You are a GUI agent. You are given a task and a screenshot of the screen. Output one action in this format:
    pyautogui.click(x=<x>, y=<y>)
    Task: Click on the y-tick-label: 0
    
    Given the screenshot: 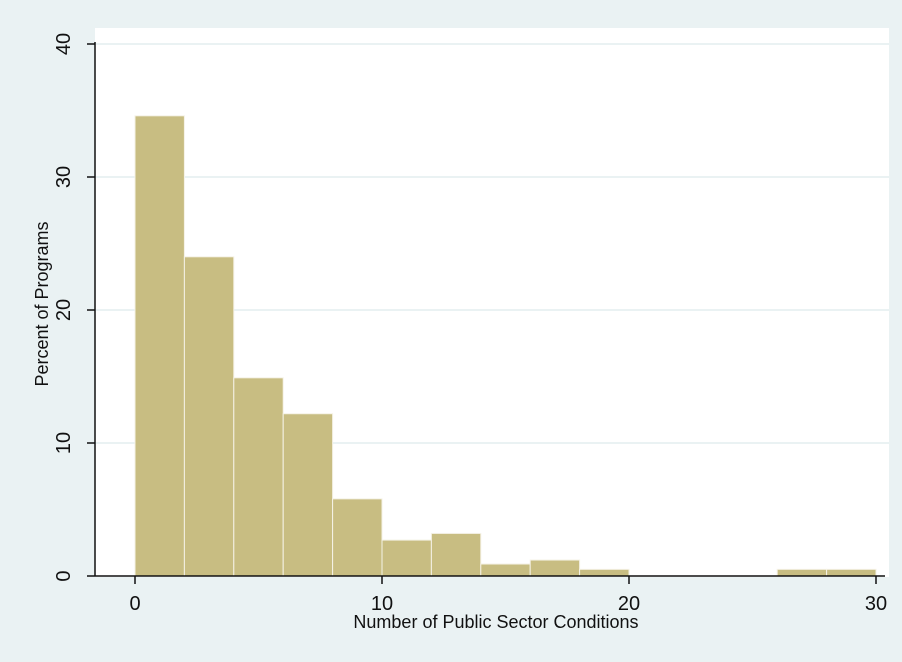 What is the action you would take?
    pyautogui.click(x=64, y=575)
    